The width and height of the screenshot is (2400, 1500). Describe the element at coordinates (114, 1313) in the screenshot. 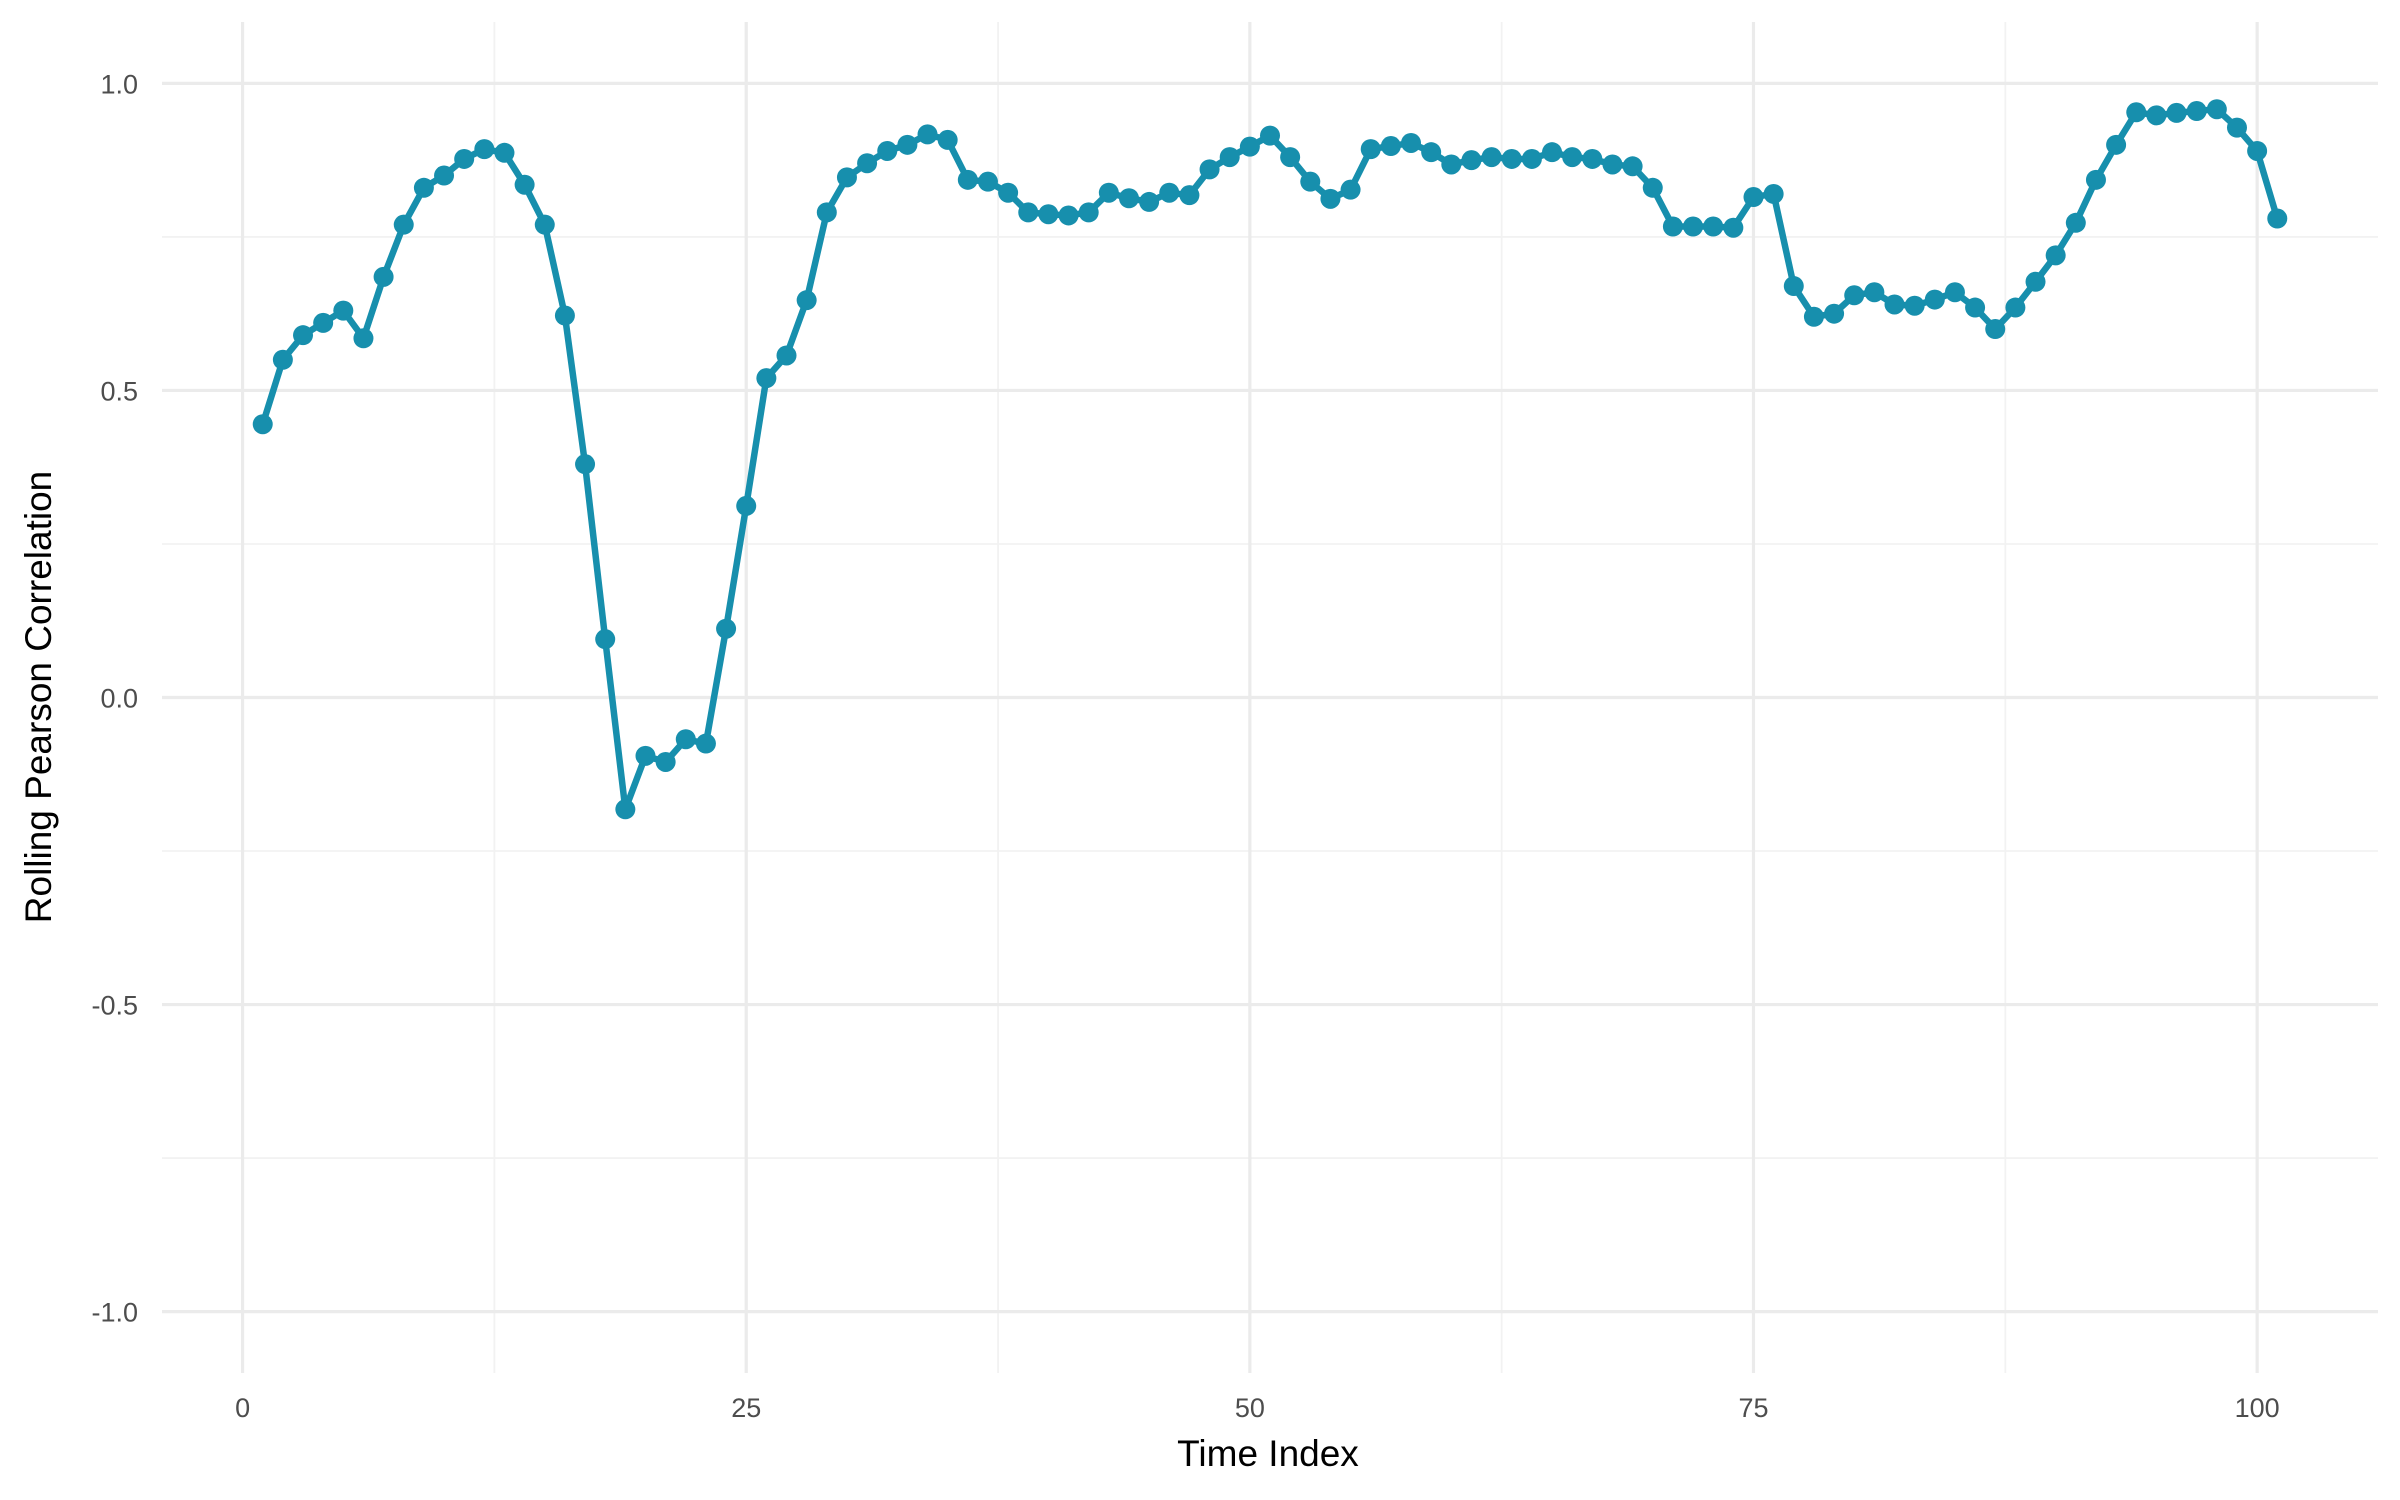

I see `y-tick-label: -1.0` at that location.